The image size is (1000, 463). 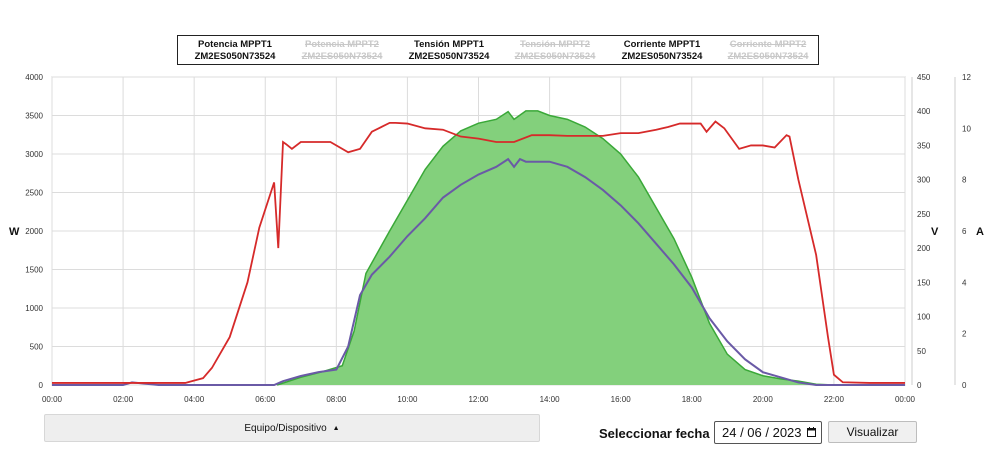 I want to click on date-value: 24 / 06 / 2023, so click(x=762, y=432).